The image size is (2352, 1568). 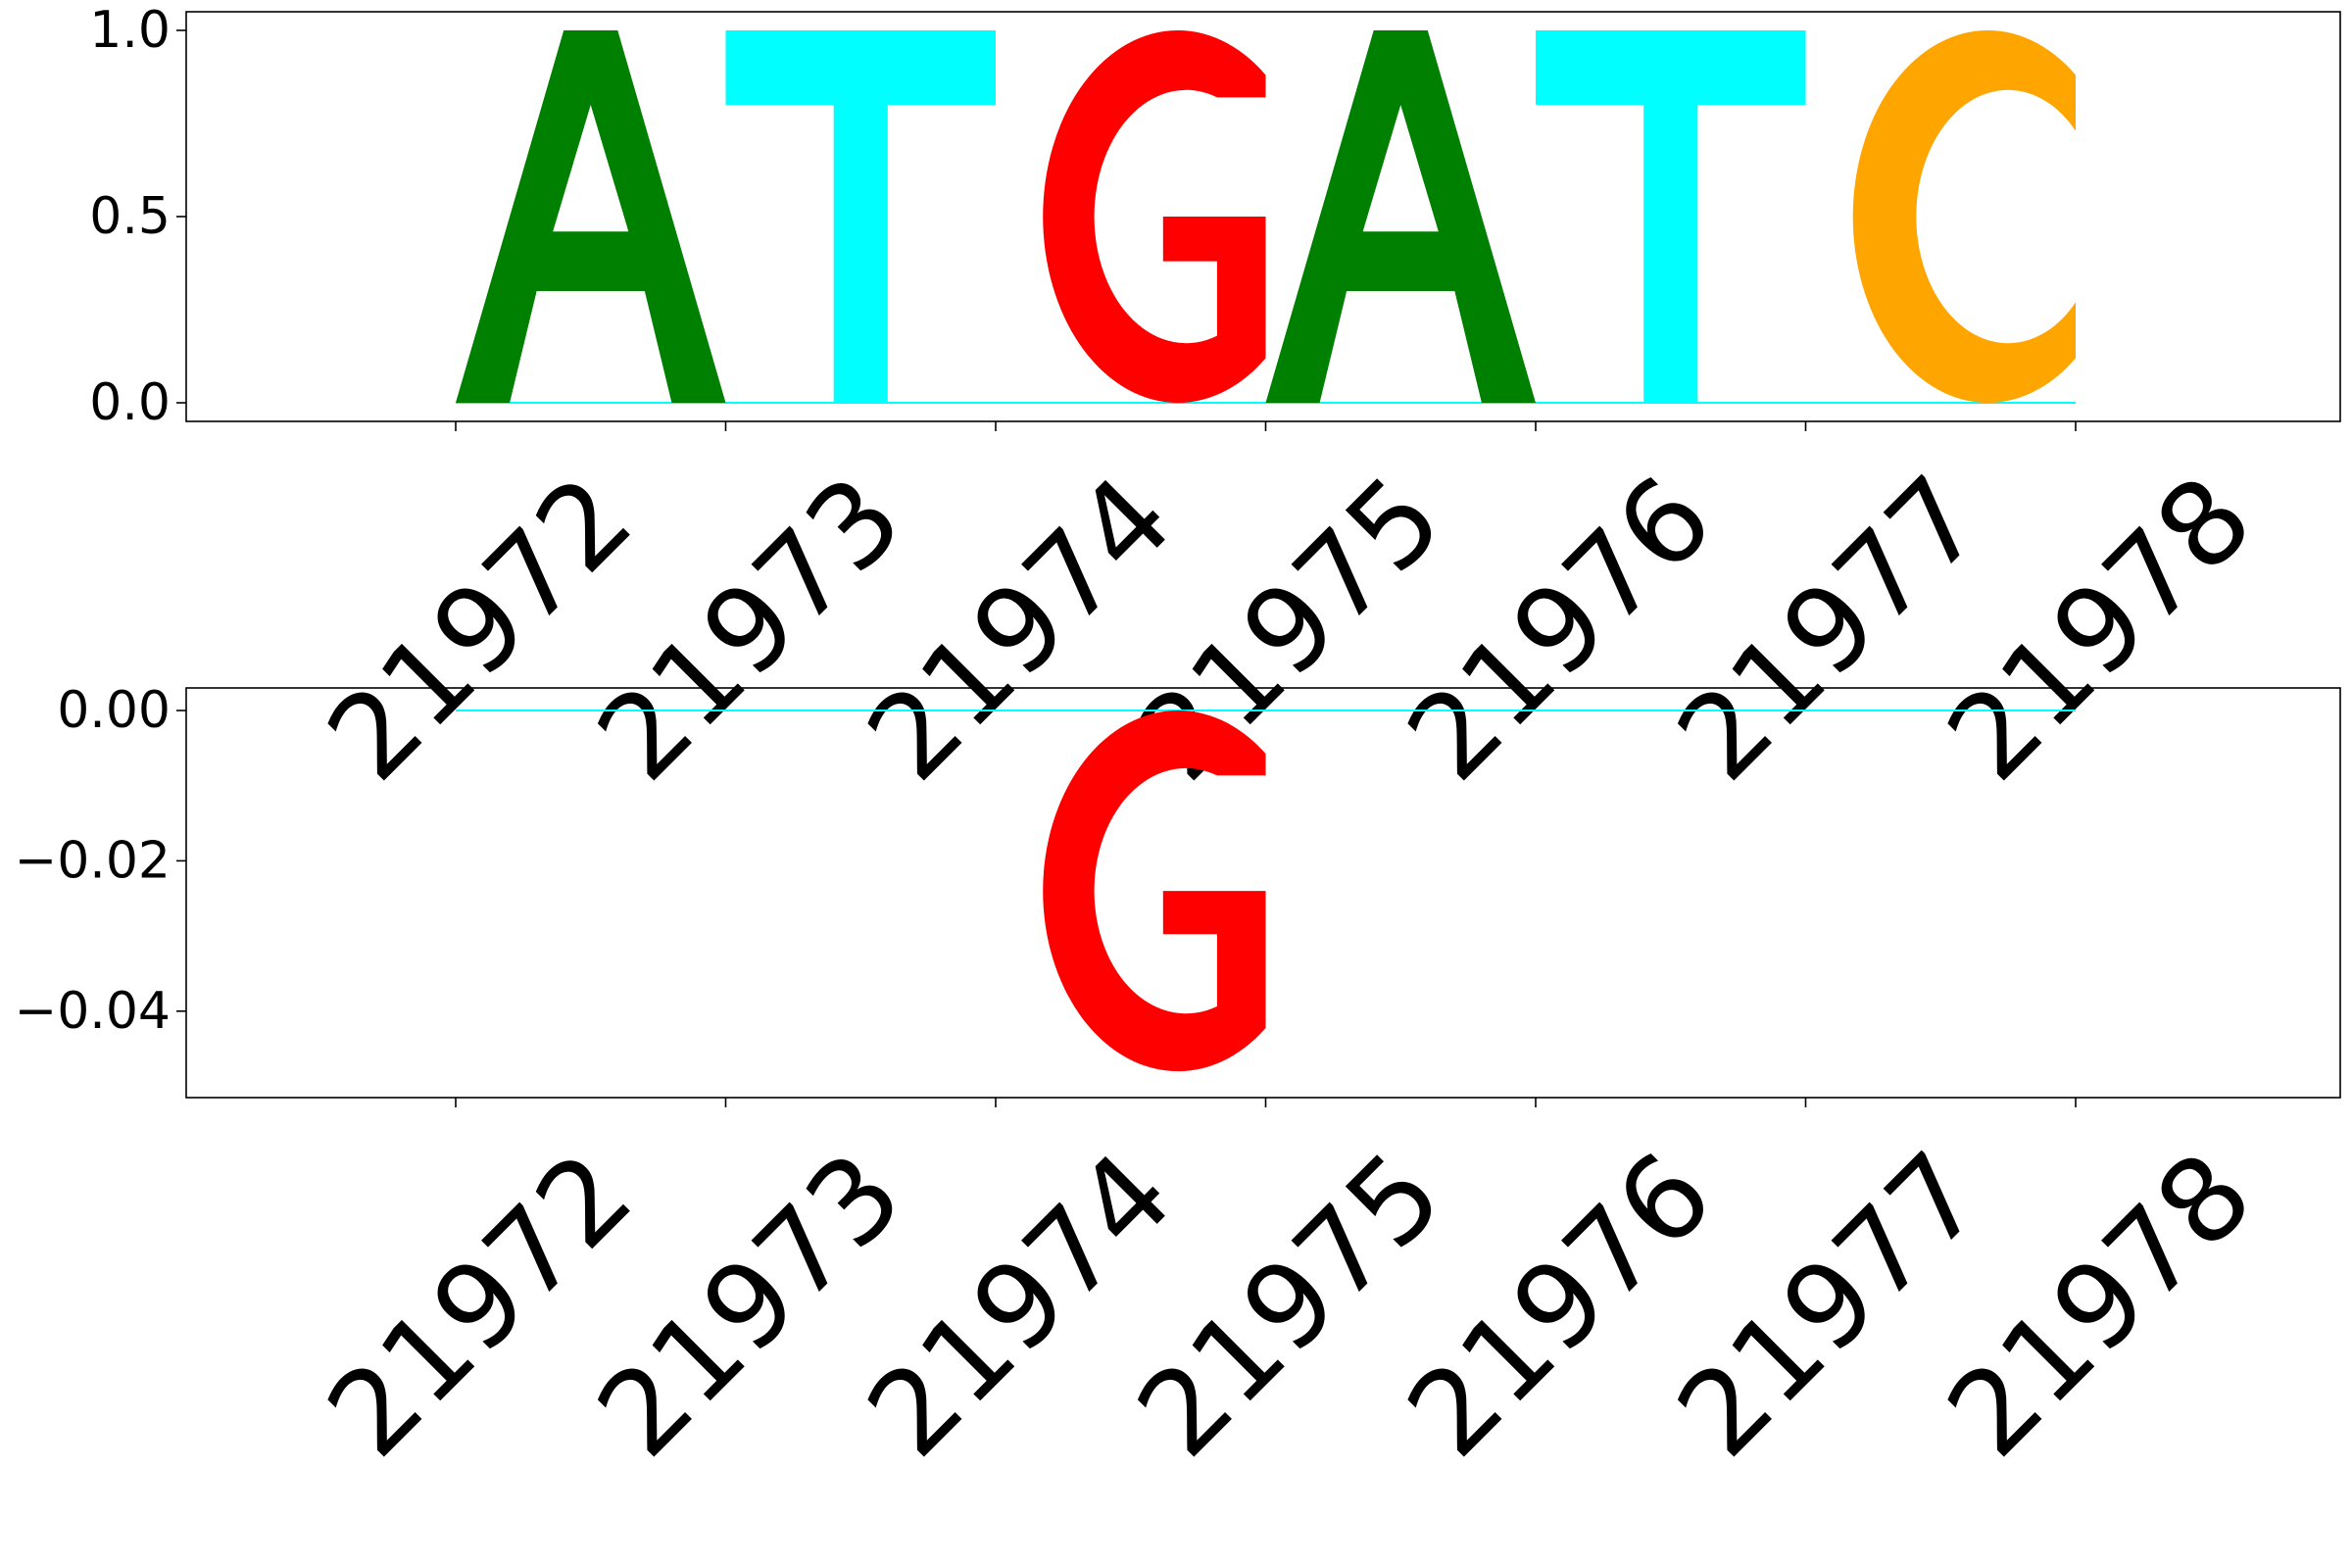 I want to click on y-tick-label: 0.00, so click(x=114, y=710).